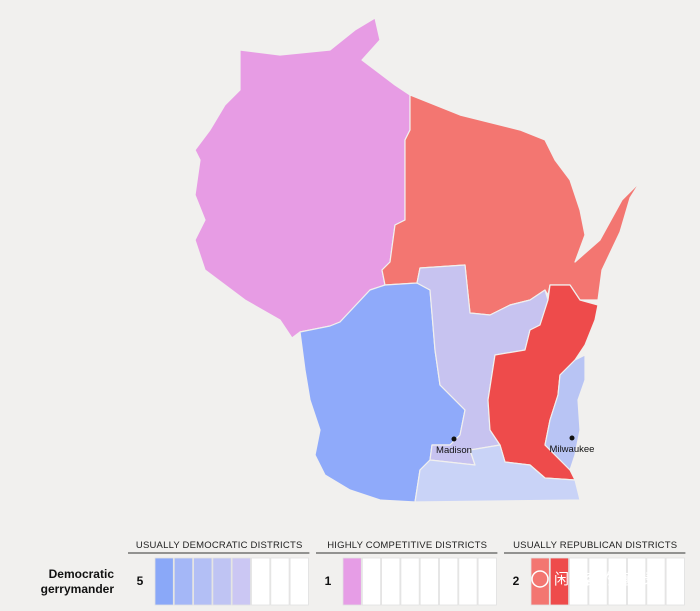 The width and height of the screenshot is (700, 611). What do you see at coordinates (82, 574) in the screenshot?
I see `legend-title: Democratic` at bounding box center [82, 574].